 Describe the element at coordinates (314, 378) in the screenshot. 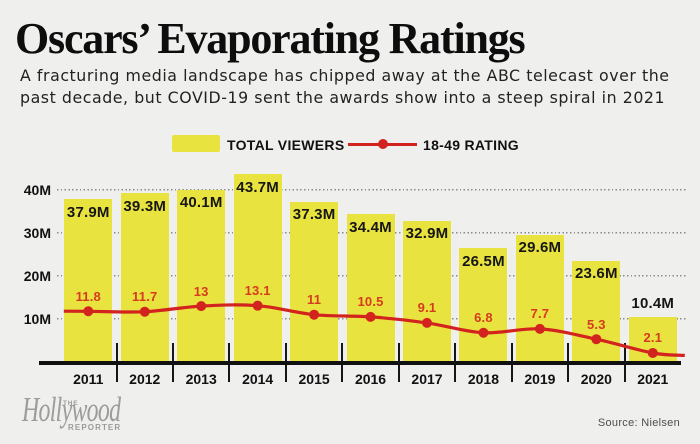

I see `x-axis-label-2015: 2015` at that location.